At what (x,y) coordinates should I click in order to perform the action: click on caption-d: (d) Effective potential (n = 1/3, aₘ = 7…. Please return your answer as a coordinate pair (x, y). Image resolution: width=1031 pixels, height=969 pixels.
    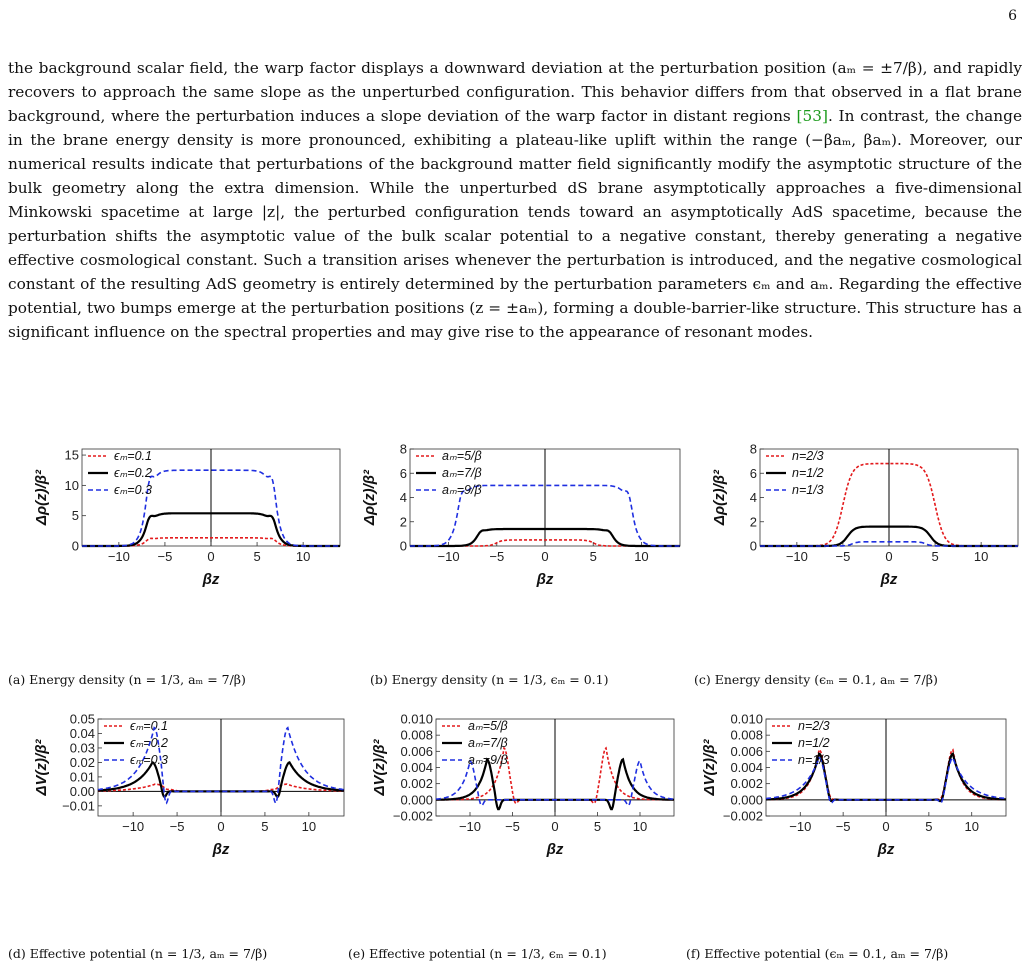
    Looking at the image, I should click on (138, 953).